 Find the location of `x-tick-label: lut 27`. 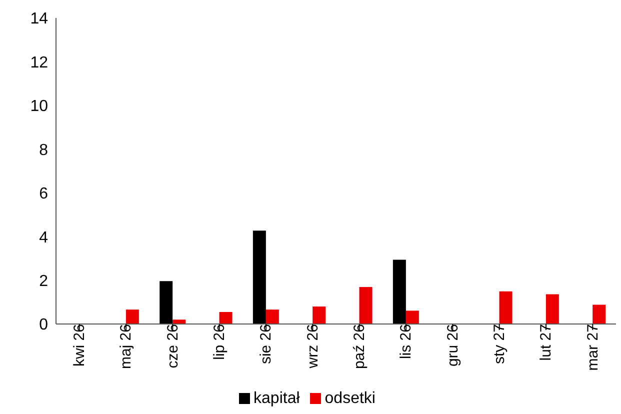

x-tick-label: lut 27 is located at coordinates (546, 342).